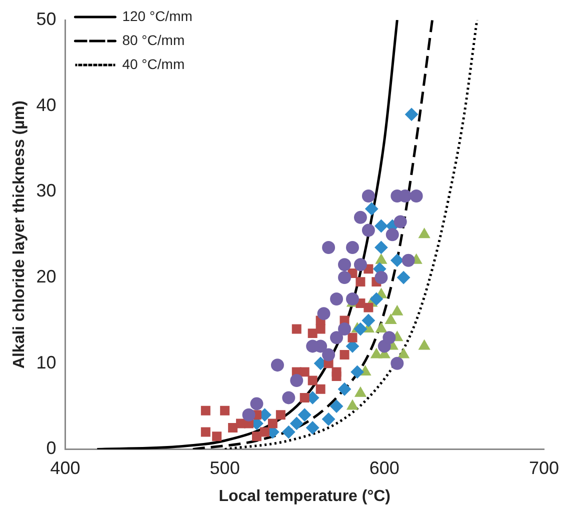 This screenshot has height=514, width=572. I want to click on y-tick-label: 50, so click(46, 18).